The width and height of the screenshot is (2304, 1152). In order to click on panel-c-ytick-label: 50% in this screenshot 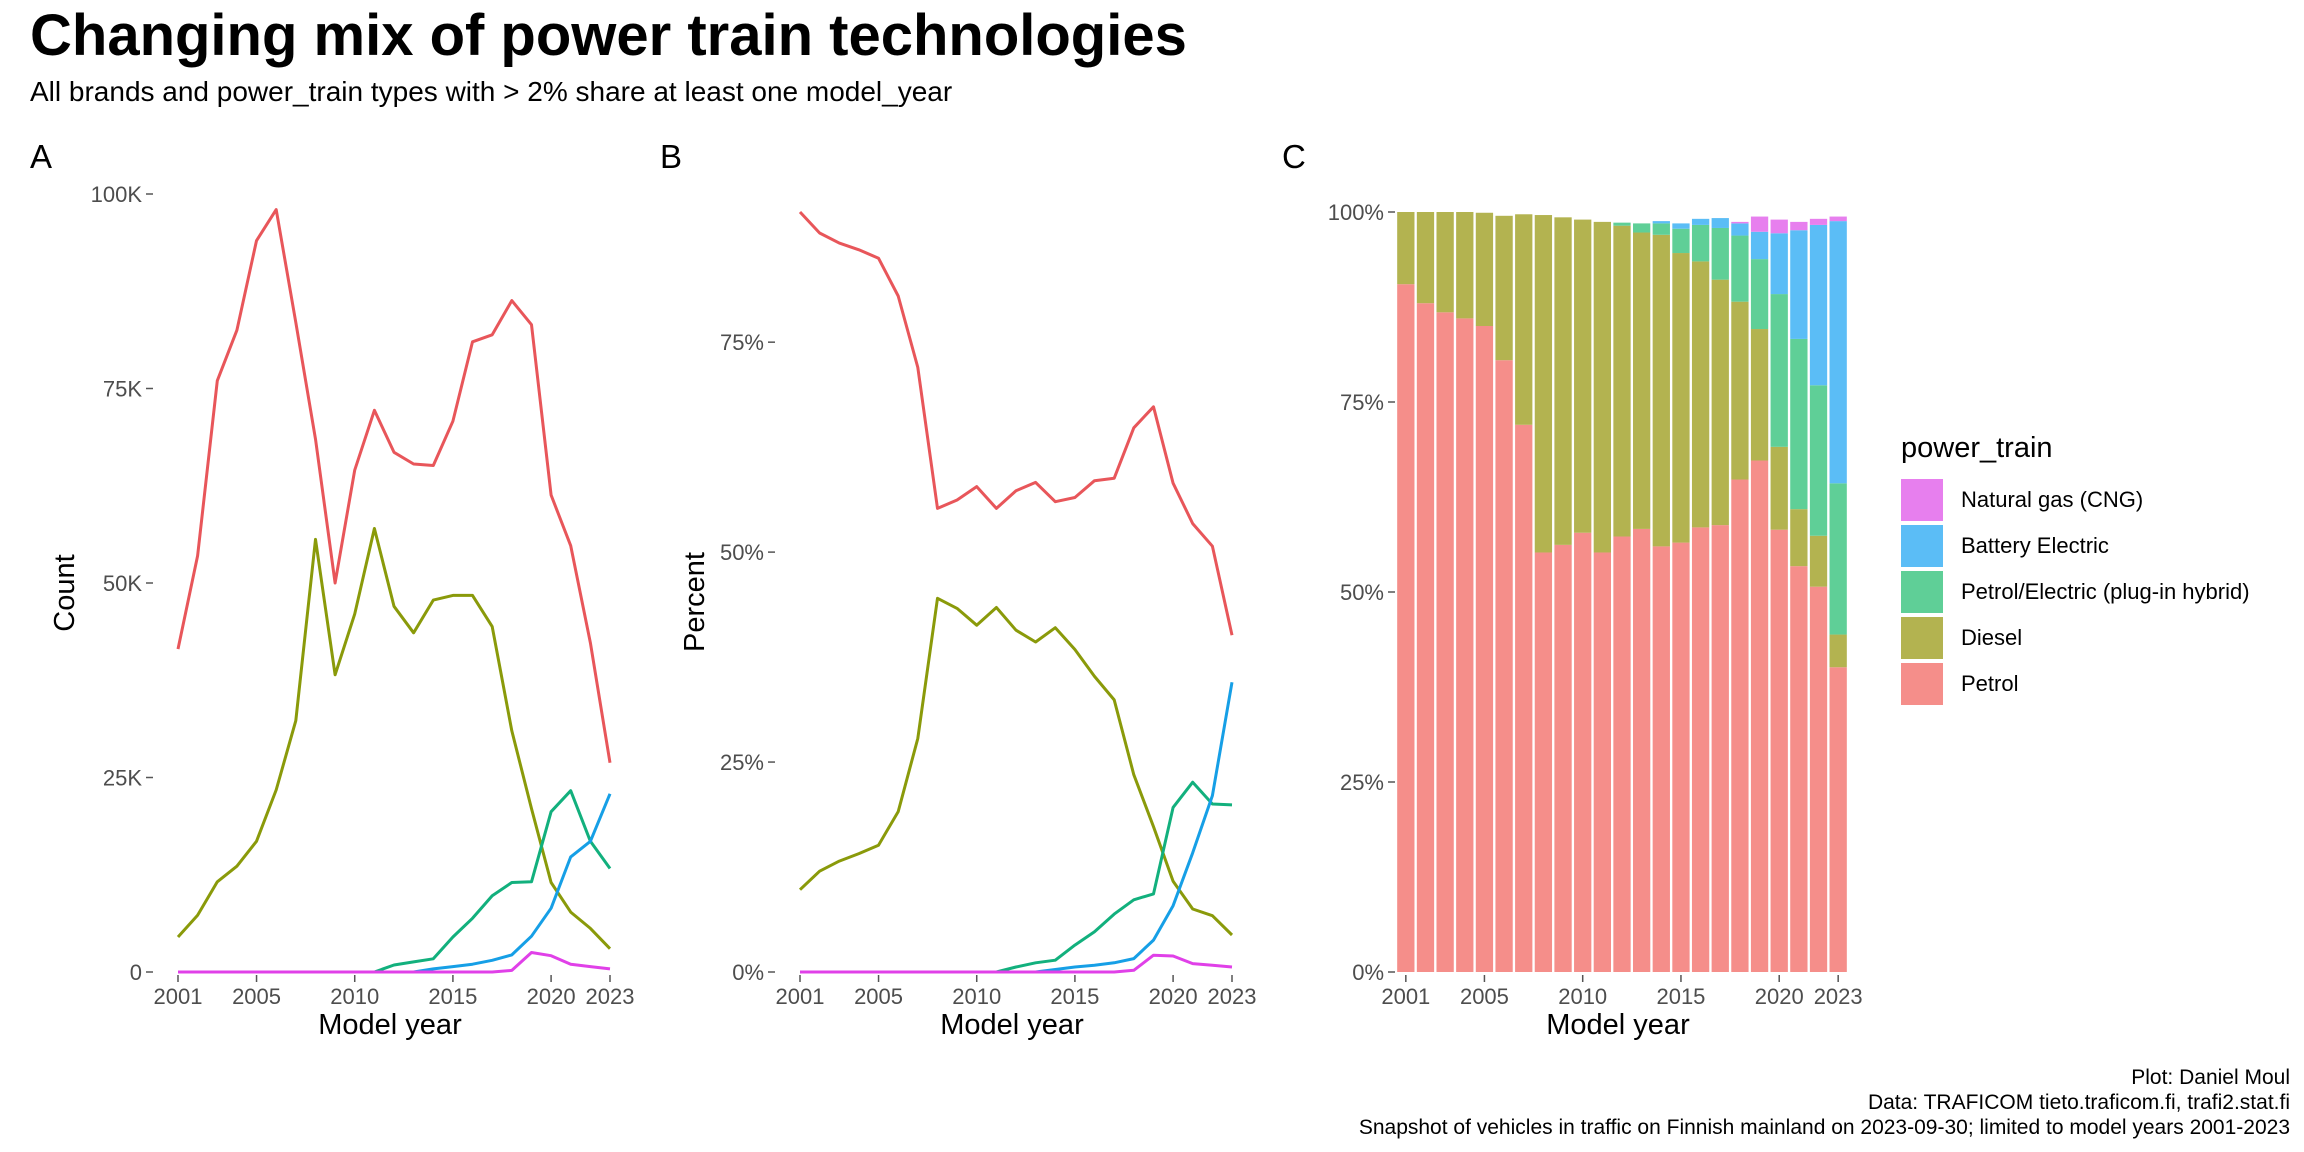, I will do `click(1362, 592)`.